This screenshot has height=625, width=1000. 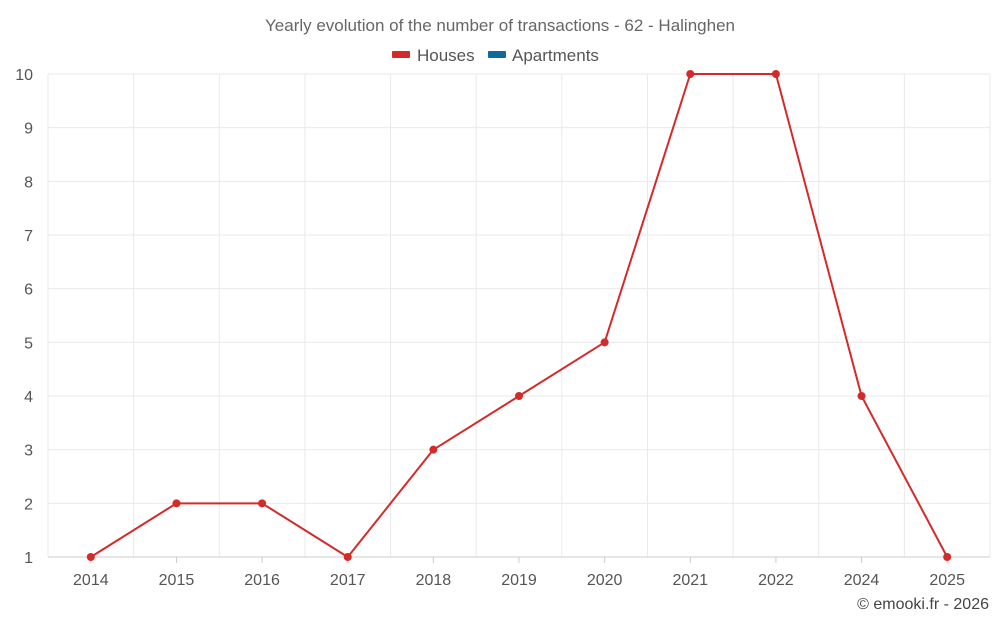 I want to click on x-tick-label: 2022, so click(x=776, y=580).